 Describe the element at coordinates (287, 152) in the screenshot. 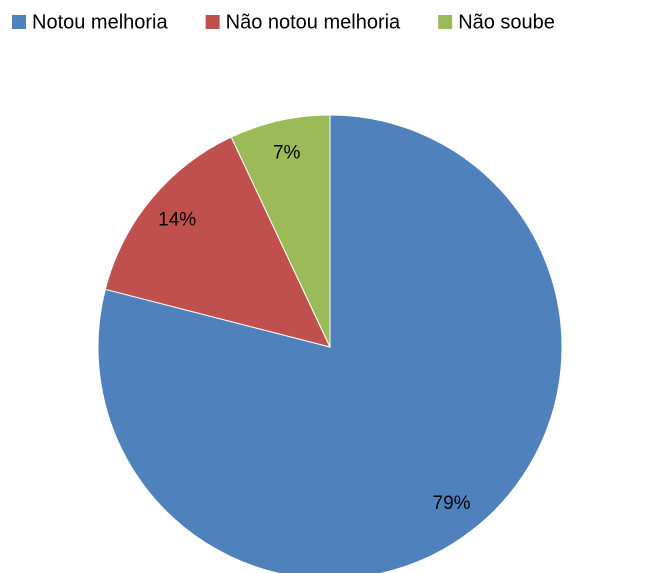

I see `value-label: 7%` at that location.